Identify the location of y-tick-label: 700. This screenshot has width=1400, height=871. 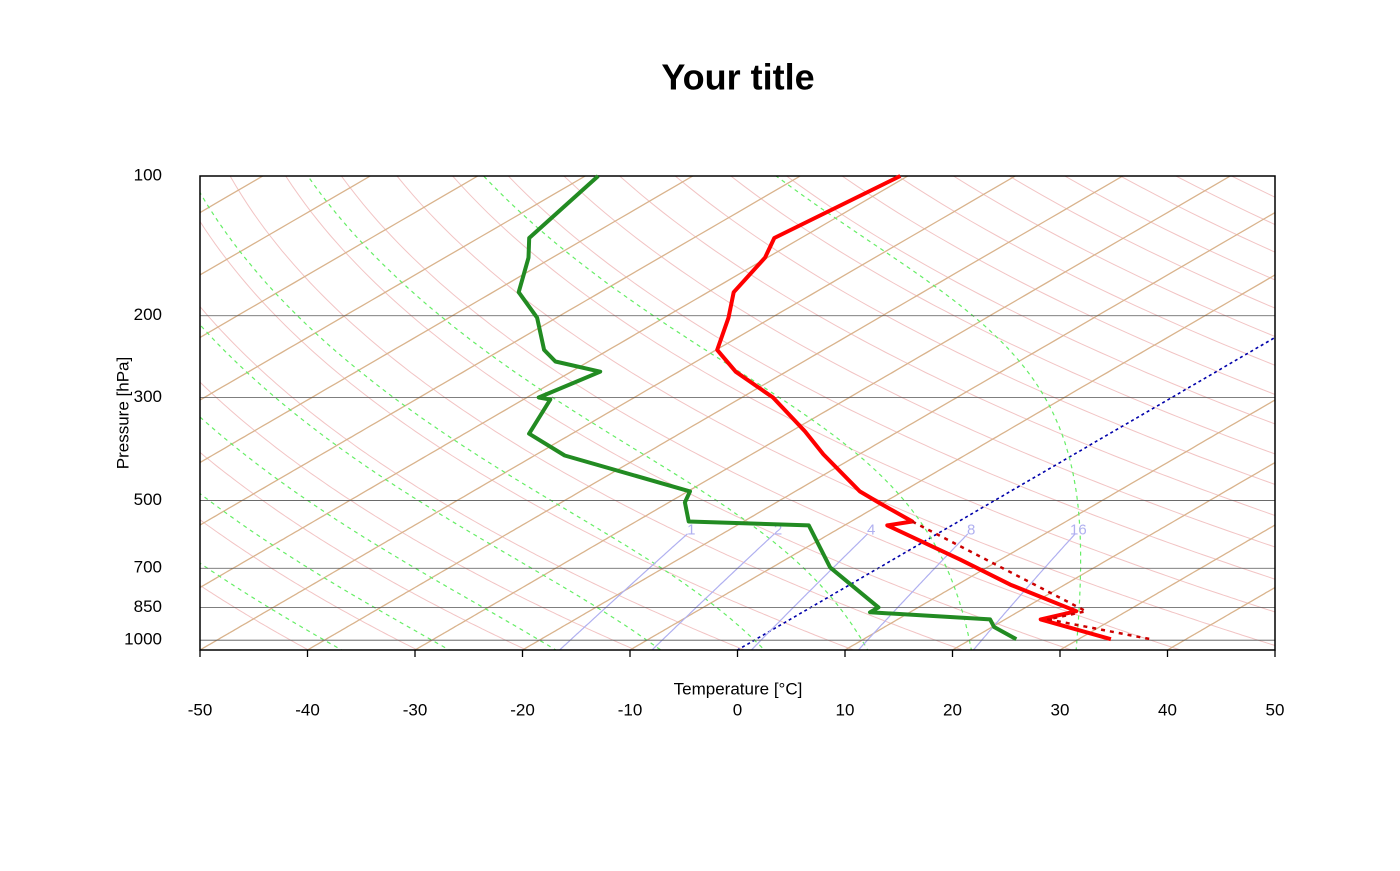
(148, 567).